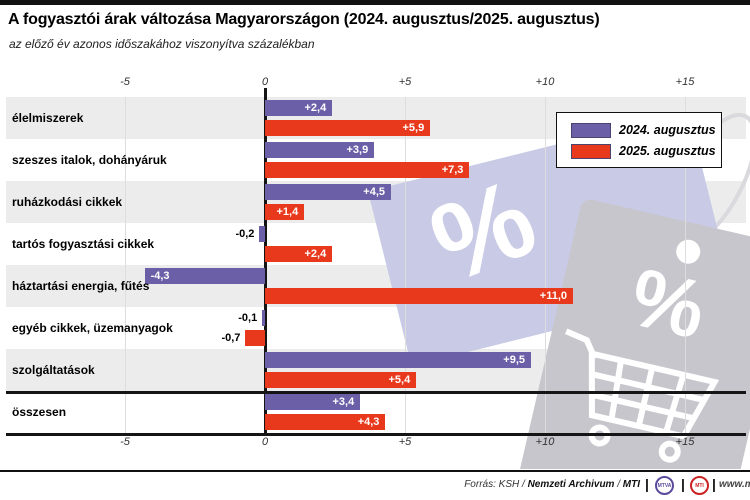 This screenshot has width=750, height=500. I want to click on category-label: összesen, so click(39, 412).